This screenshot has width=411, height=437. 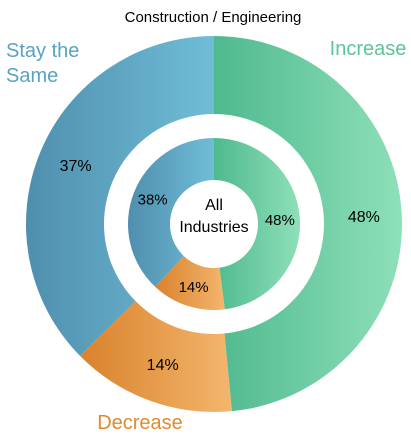 What do you see at coordinates (32, 76) in the screenshot?
I see `category-label-stay-line-2: Same` at bounding box center [32, 76].